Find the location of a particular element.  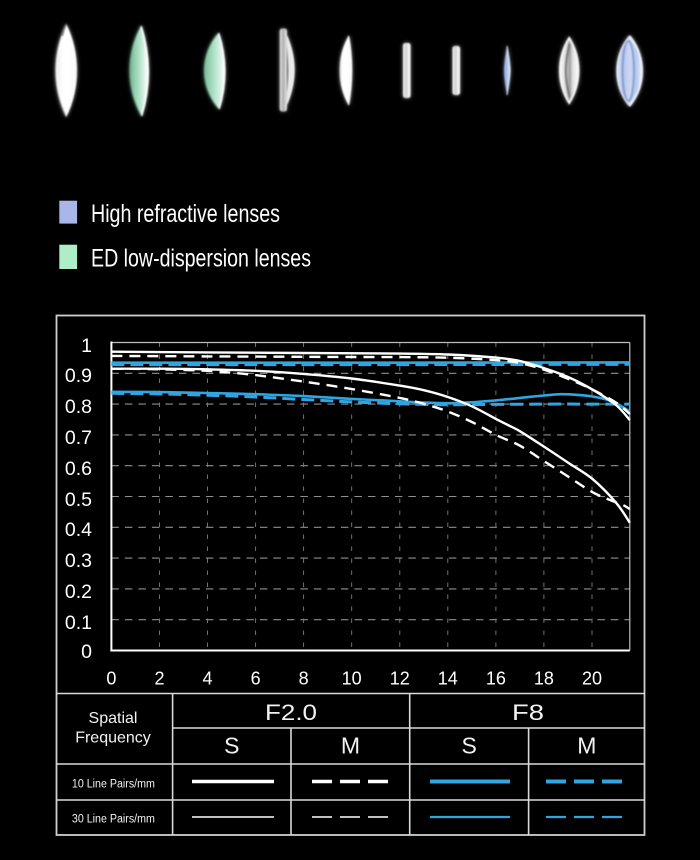

svg-text: Spatial is located at coordinates (113, 718).